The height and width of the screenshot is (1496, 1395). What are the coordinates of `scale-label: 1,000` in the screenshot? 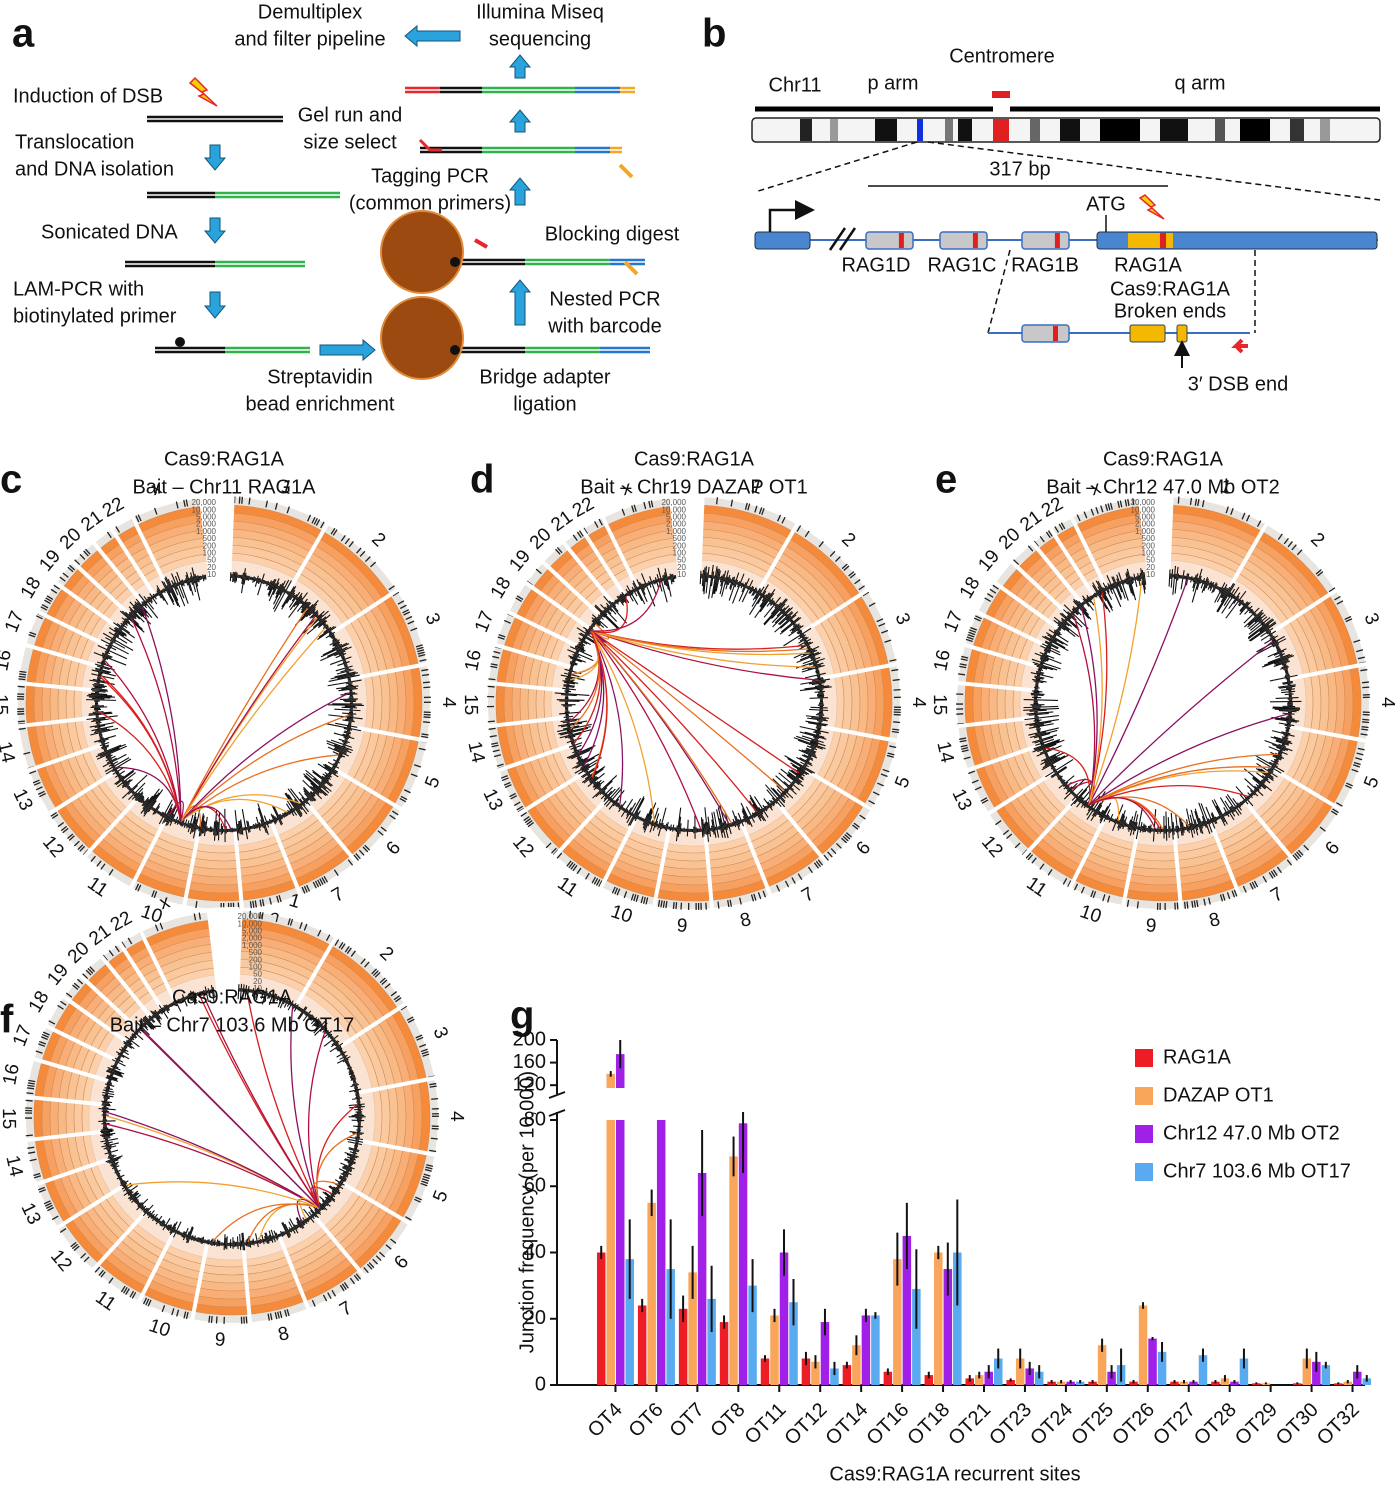 It's located at (1145, 531).